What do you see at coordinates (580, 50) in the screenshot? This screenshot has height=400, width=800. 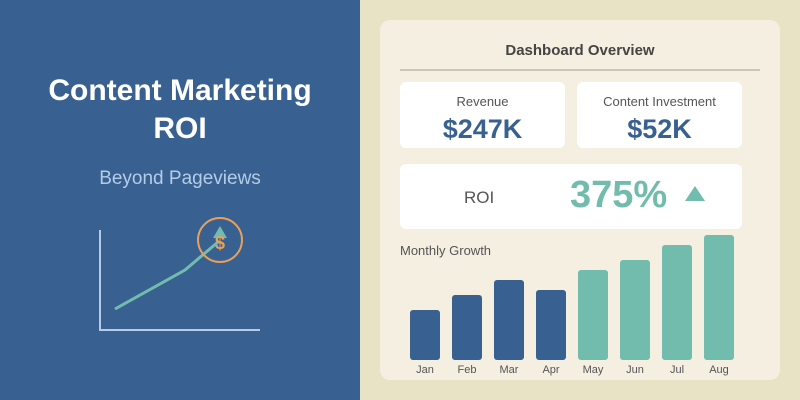 I see `dashboard-title: Dashboard Overview` at bounding box center [580, 50].